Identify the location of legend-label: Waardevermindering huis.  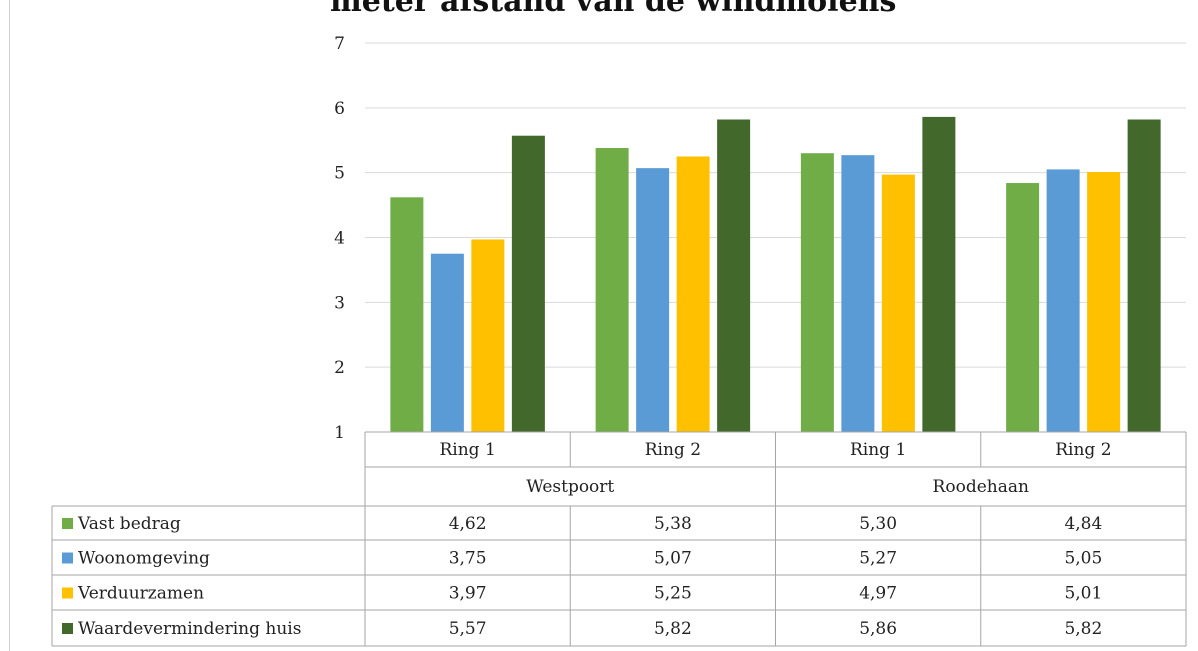
(189, 629).